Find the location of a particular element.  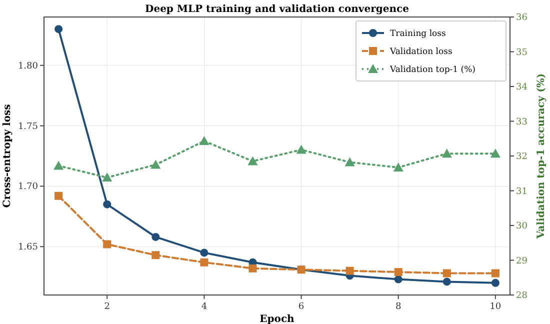

x-tick-label: 2 is located at coordinates (107, 307).